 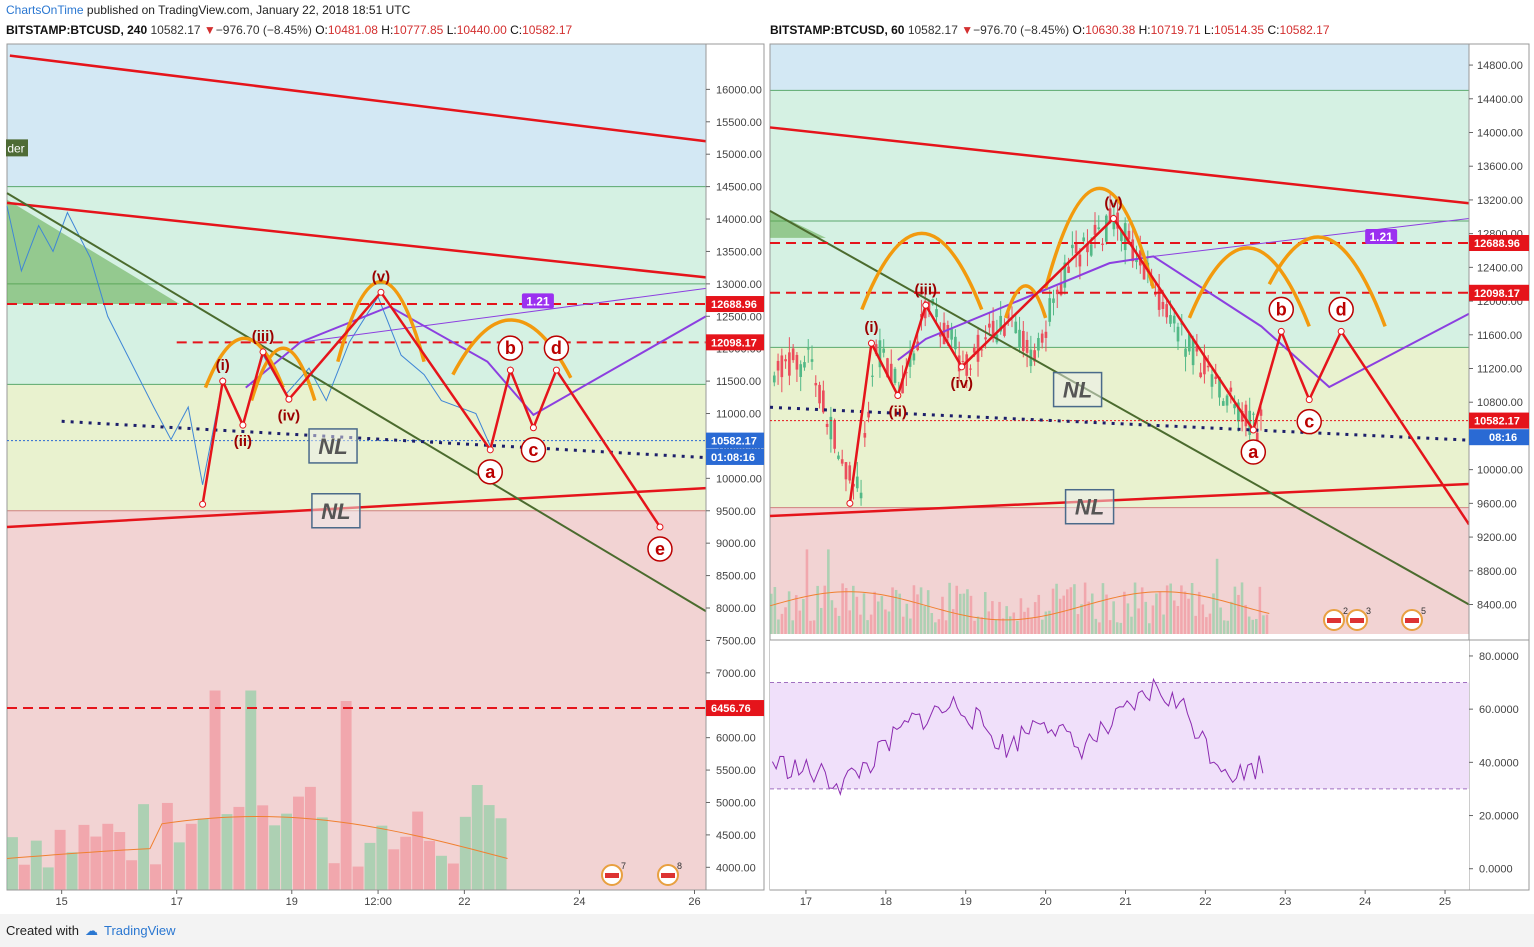 I want to click on low: 10514.35, so click(x=1239, y=30).